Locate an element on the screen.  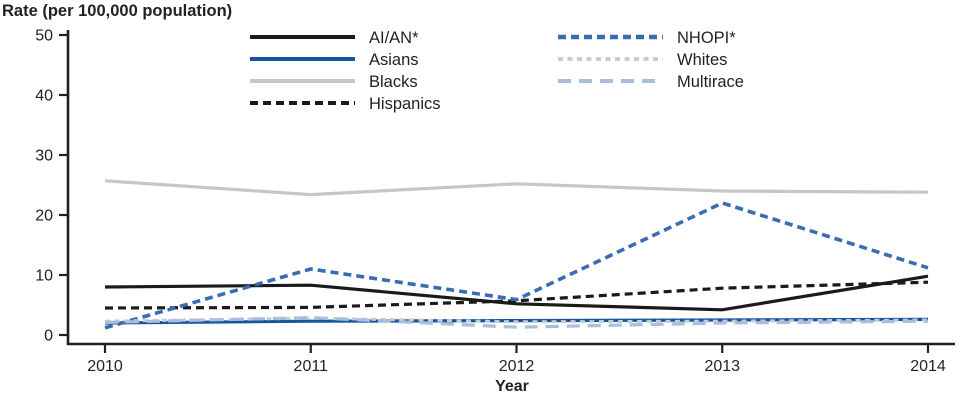
x-tick-label: 2011 is located at coordinates (311, 366).